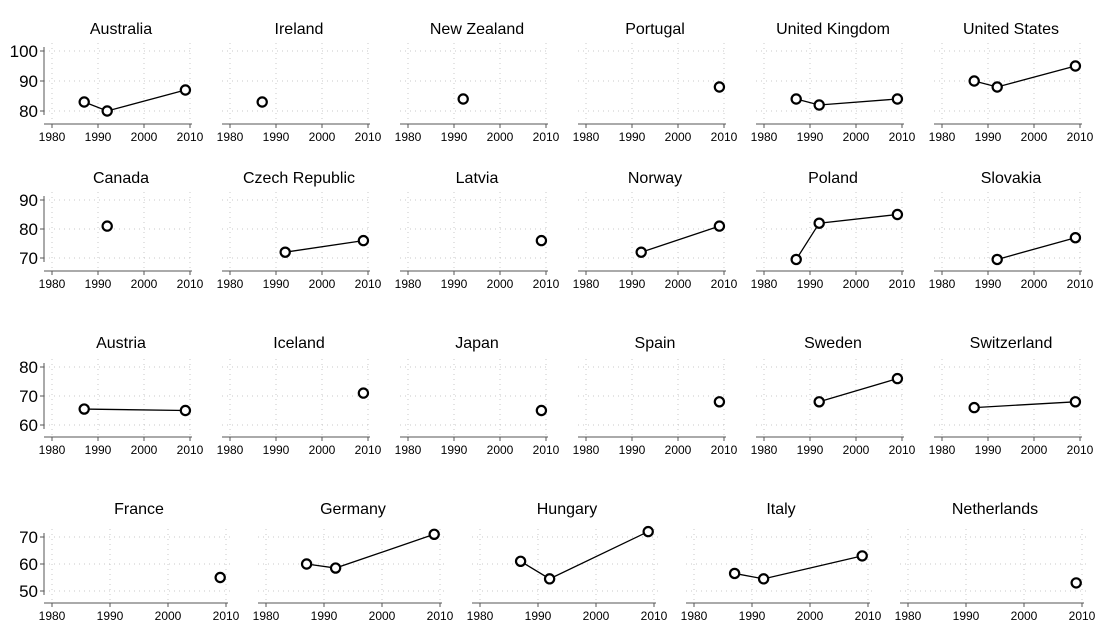 The width and height of the screenshot is (1112, 641). I want to click on y-tick-label: 70, so click(28, 258).